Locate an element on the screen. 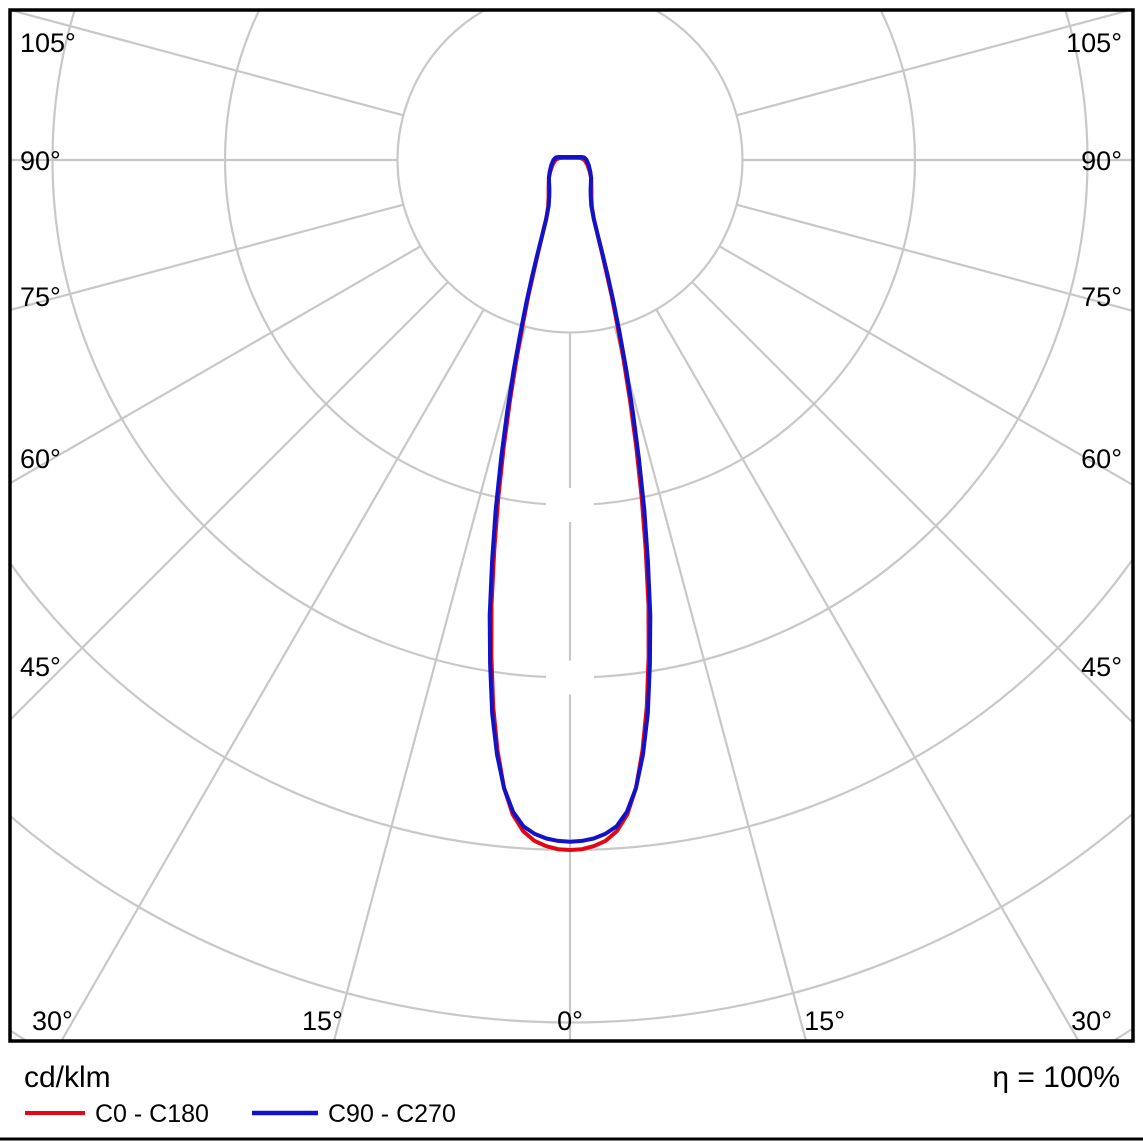 The width and height of the screenshot is (1143, 1143). angle-label: 0° is located at coordinates (570, 1021).